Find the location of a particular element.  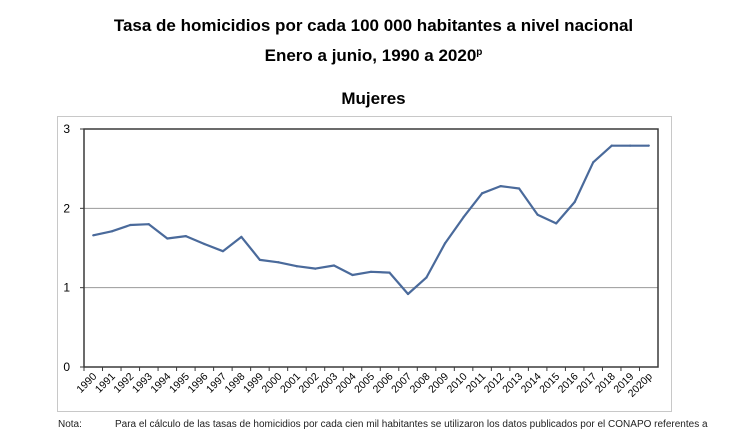

data-point-1997 is located at coordinates (222, 251).